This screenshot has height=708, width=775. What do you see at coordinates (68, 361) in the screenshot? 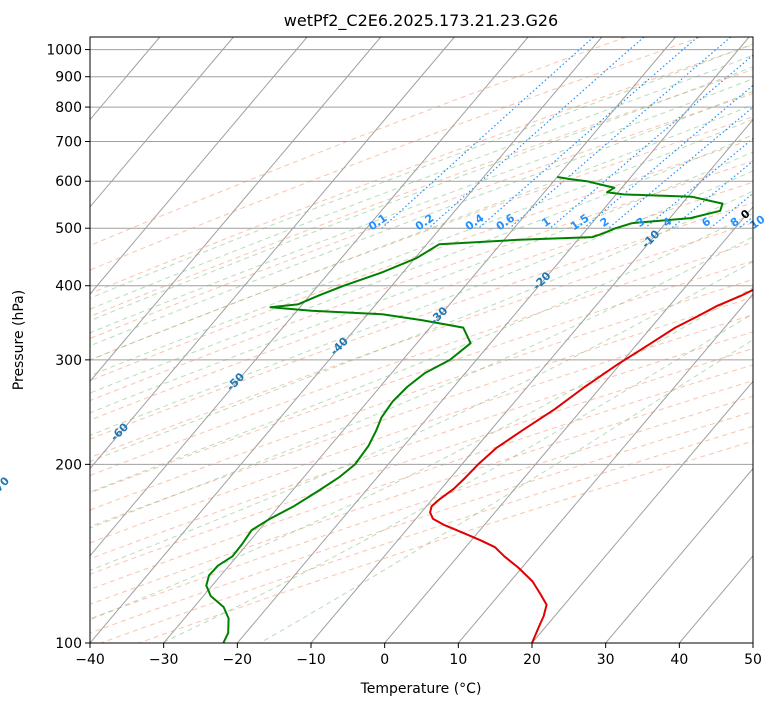
I see `y-tick-label: 300` at bounding box center [68, 361].